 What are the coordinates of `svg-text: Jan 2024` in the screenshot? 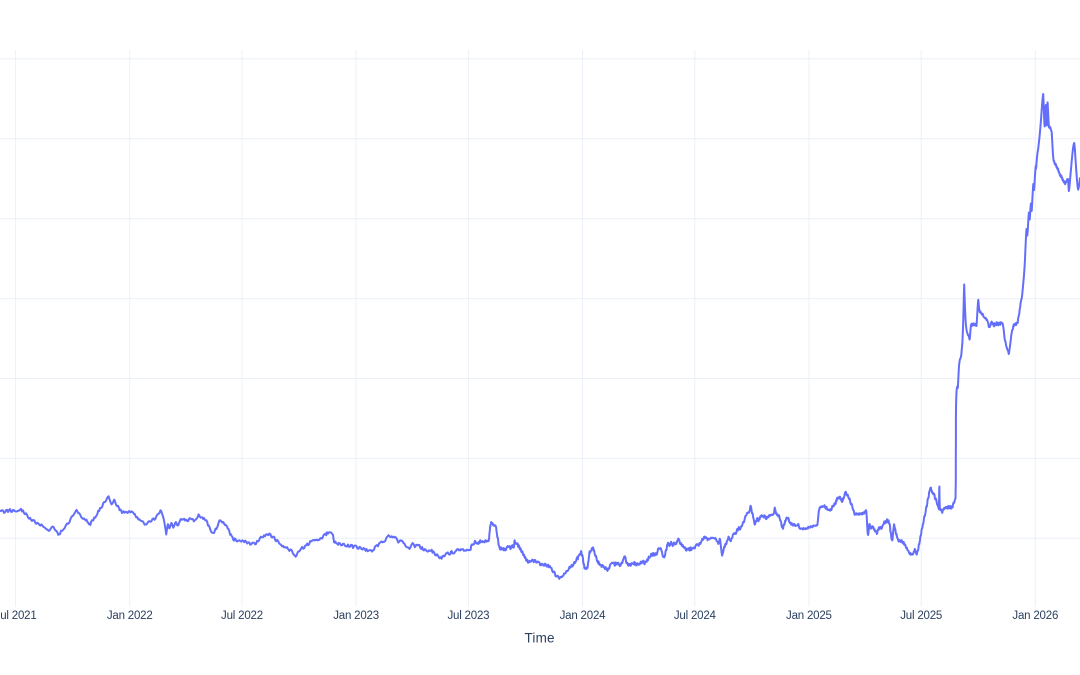 It's located at (583, 616).